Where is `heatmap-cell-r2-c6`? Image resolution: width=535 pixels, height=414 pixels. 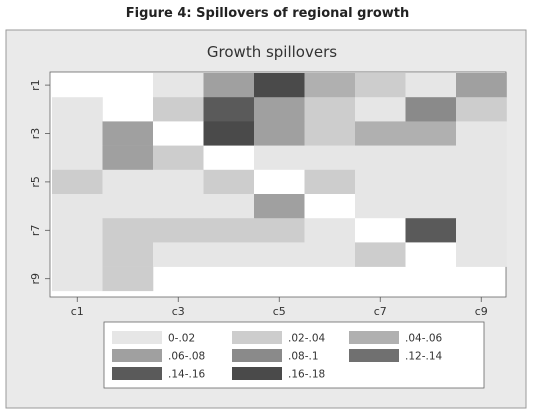 heatmap-cell-r2-c6 is located at coordinates (330, 109).